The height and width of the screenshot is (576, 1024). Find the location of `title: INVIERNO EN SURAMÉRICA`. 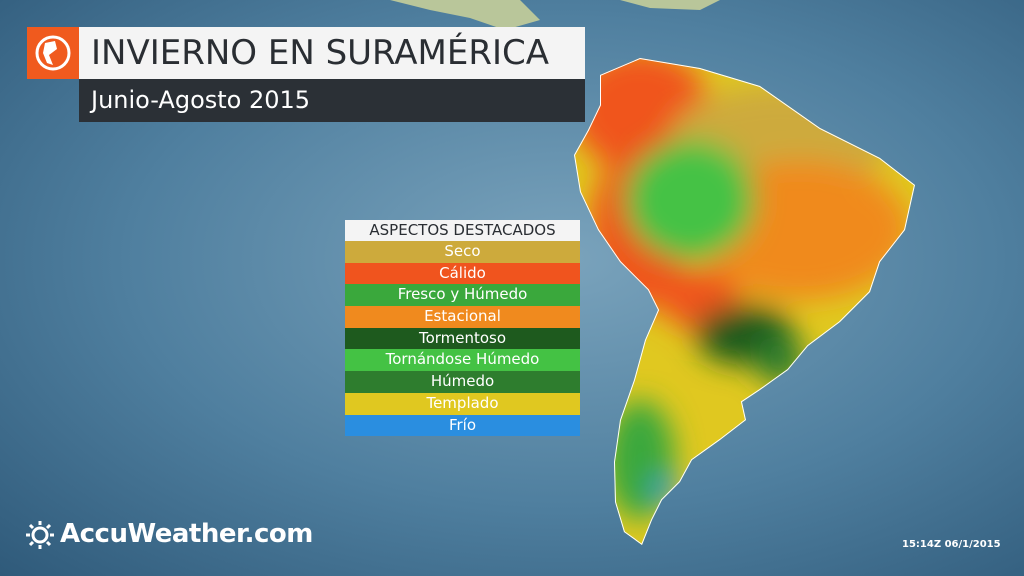

title: INVIERNO EN SURAMÉRICA is located at coordinates (332, 53).